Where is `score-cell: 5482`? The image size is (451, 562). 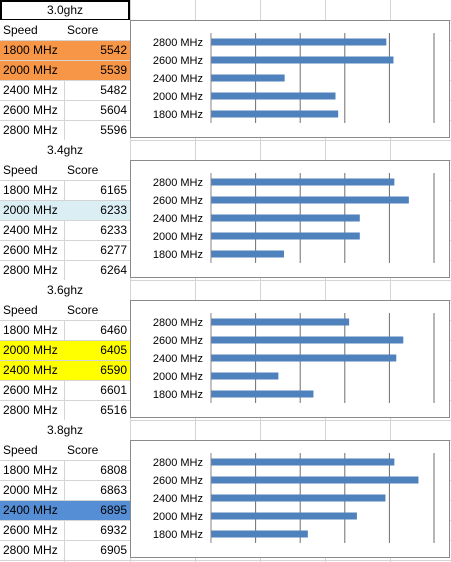
score-cell: 5482 is located at coordinates (113, 90).